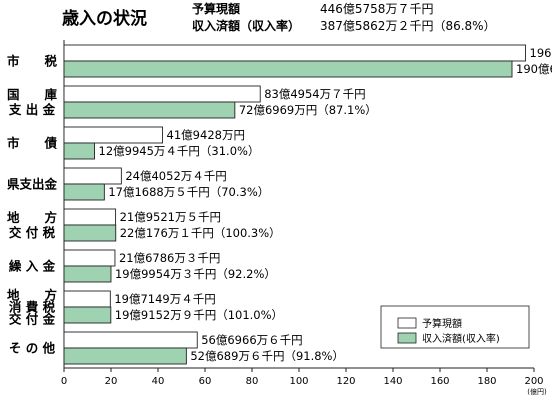  What do you see at coordinates (200, 233) in the screenshot?
I see `data-label-received: 22億176万１千円（100.3%）` at bounding box center [200, 233].